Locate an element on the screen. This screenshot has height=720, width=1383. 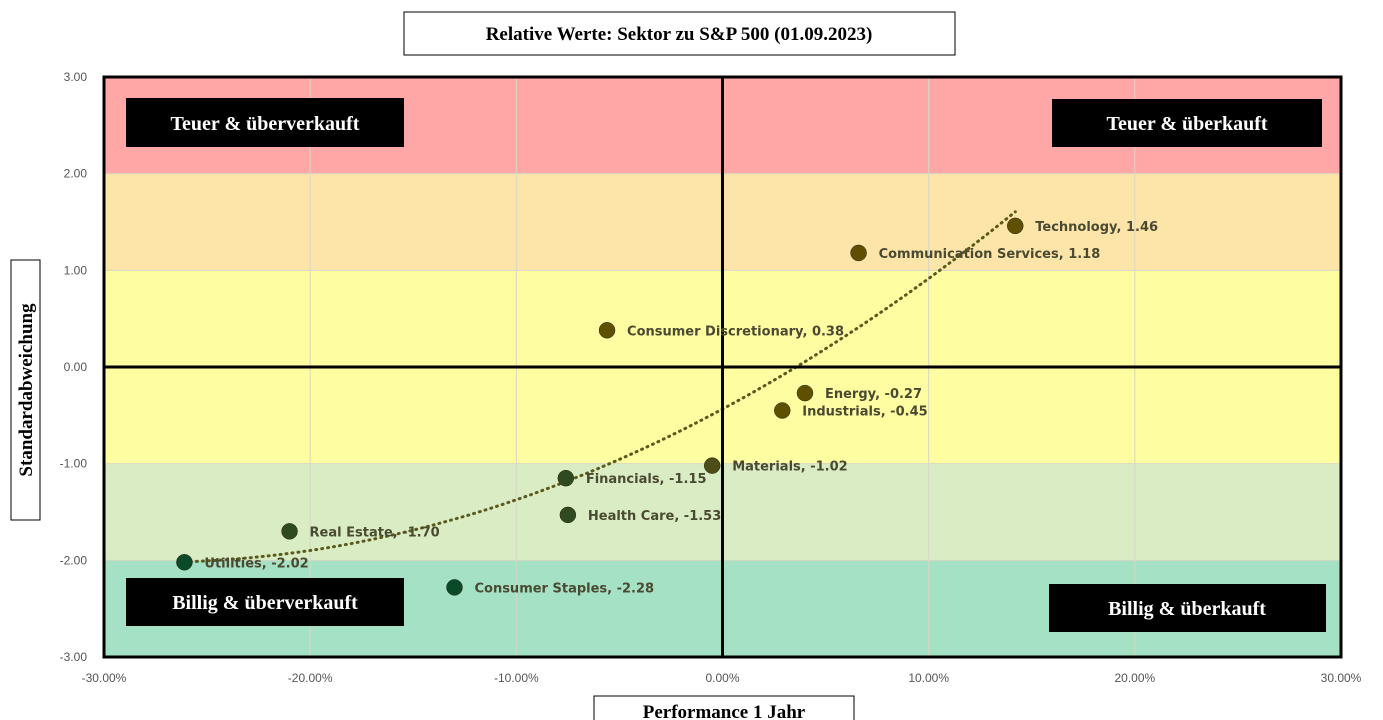
y-tick-label: 0.00 is located at coordinates (76, 367).